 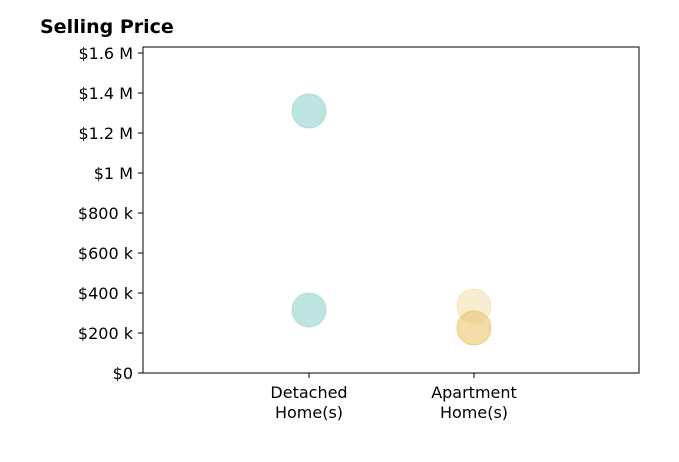 What do you see at coordinates (106, 213) in the screenshot?
I see `y-tick-label: $800 k` at bounding box center [106, 213].